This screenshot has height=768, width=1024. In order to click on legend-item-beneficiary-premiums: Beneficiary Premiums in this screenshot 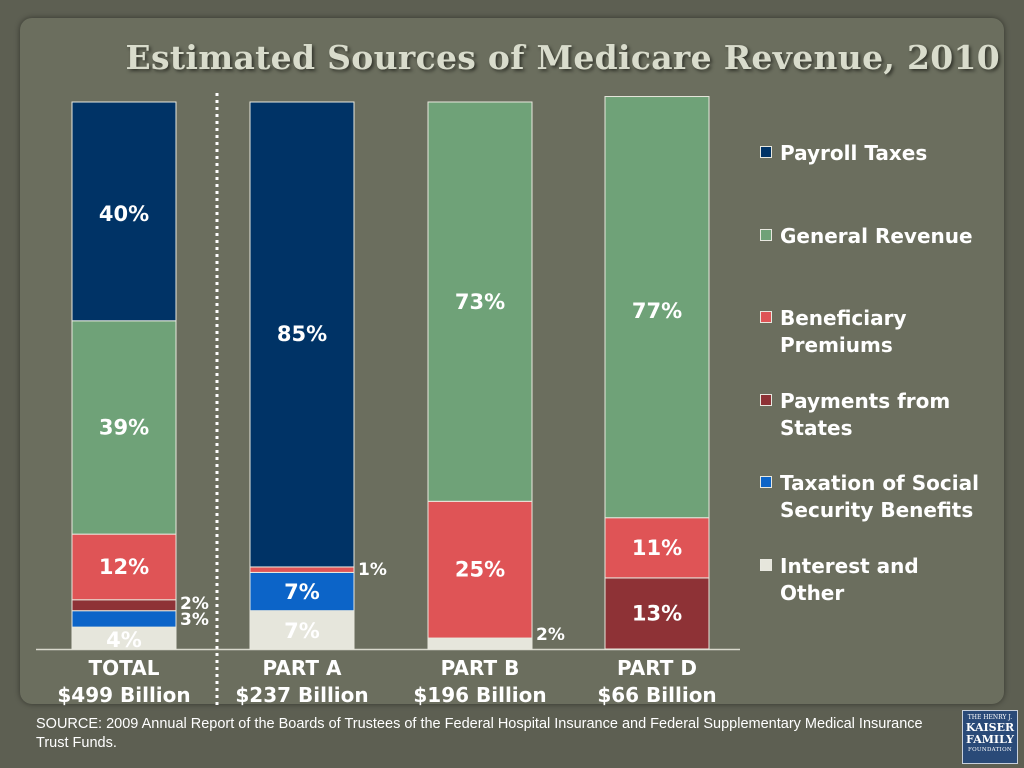, I will do `click(845, 332)`.